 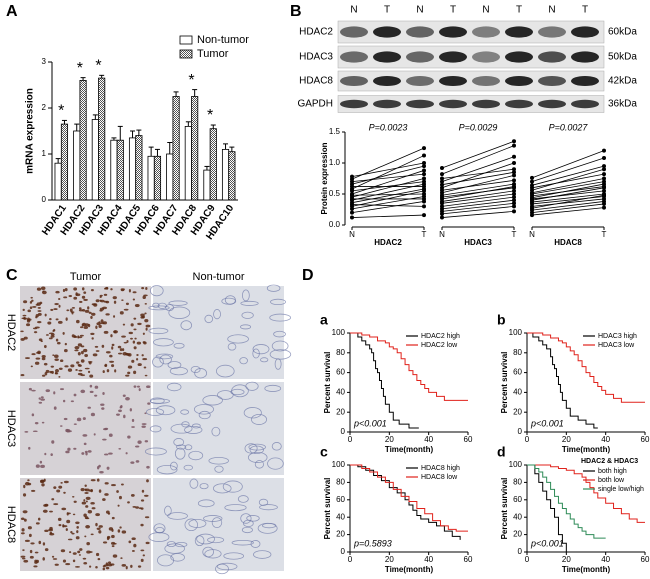 I want to click on legend-title: HDAC2 & HDAC3, so click(x=609, y=461).